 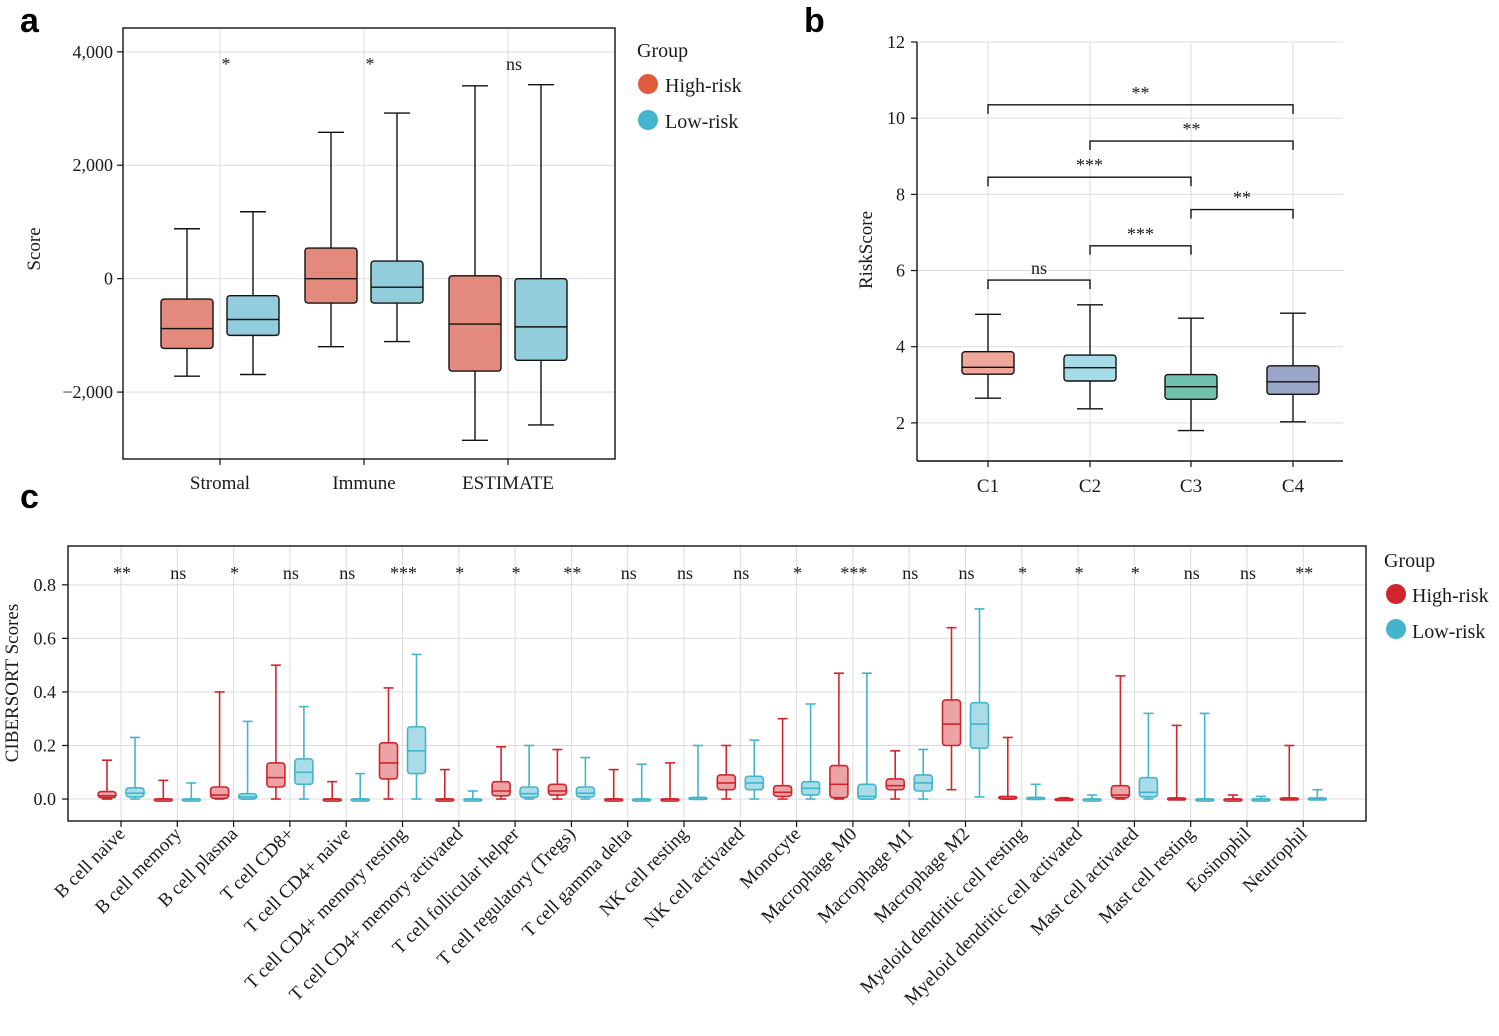 What do you see at coordinates (397, 282) in the screenshot?
I see `panel-a-box-low-risk-1-iqr-box` at bounding box center [397, 282].